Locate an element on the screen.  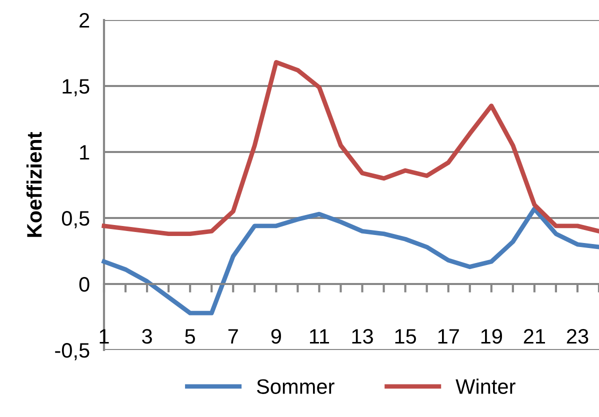
x-tick-label: 19 is located at coordinates (491, 336).